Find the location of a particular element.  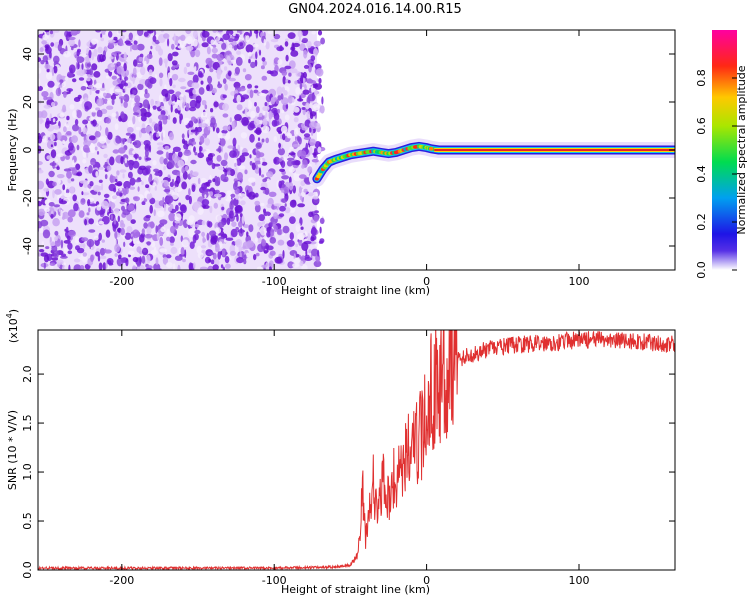

colorbar-tick-label: 0.0 is located at coordinates (701, 270).